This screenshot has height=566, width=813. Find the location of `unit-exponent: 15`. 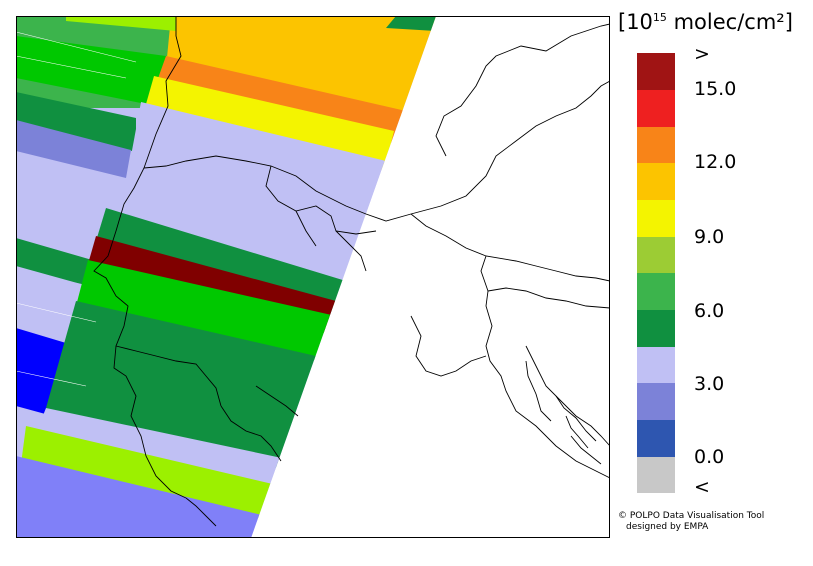

unit-exponent: 15 is located at coordinates (659, 17).